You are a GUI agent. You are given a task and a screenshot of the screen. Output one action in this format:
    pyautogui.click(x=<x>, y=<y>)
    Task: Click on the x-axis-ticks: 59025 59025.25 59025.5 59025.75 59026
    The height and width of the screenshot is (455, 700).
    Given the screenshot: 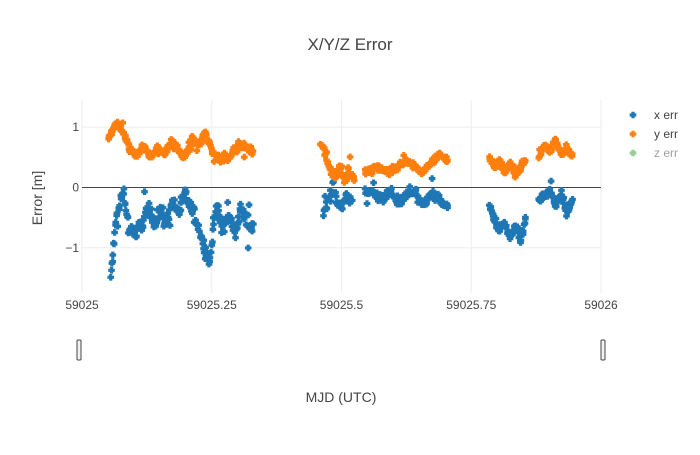 What is the action you would take?
    pyautogui.click(x=341, y=305)
    